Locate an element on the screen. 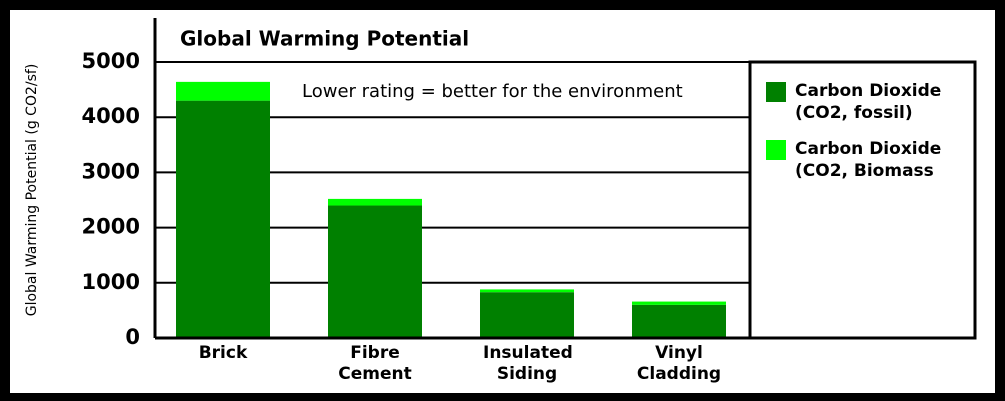 The width and height of the screenshot is (1005, 401). y-tick-label: 1000 is located at coordinates (111, 282).